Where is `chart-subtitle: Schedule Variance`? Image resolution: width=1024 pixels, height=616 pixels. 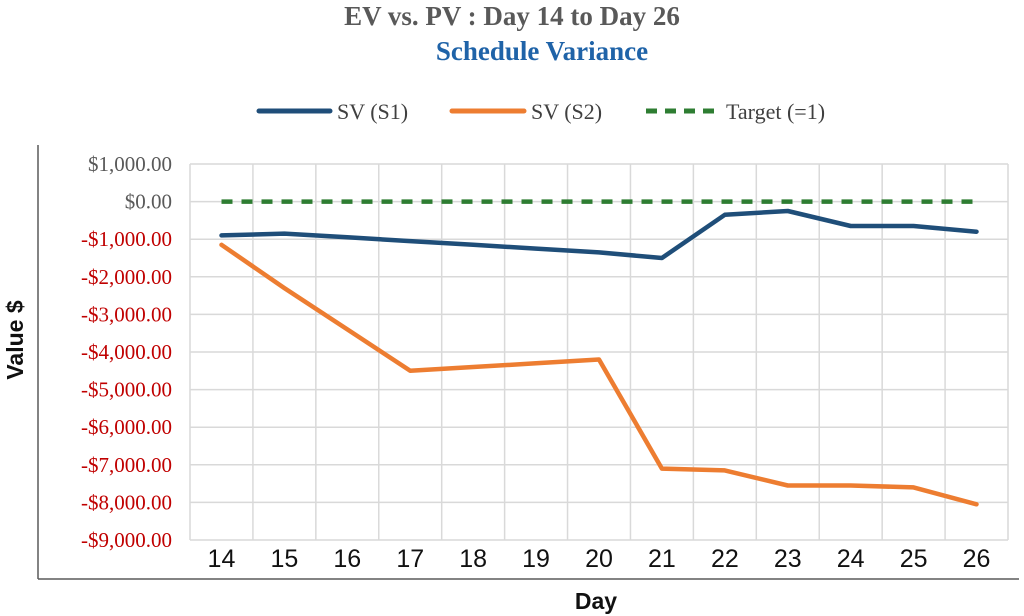
chart-subtitle: Schedule Variance is located at coordinates (542, 51).